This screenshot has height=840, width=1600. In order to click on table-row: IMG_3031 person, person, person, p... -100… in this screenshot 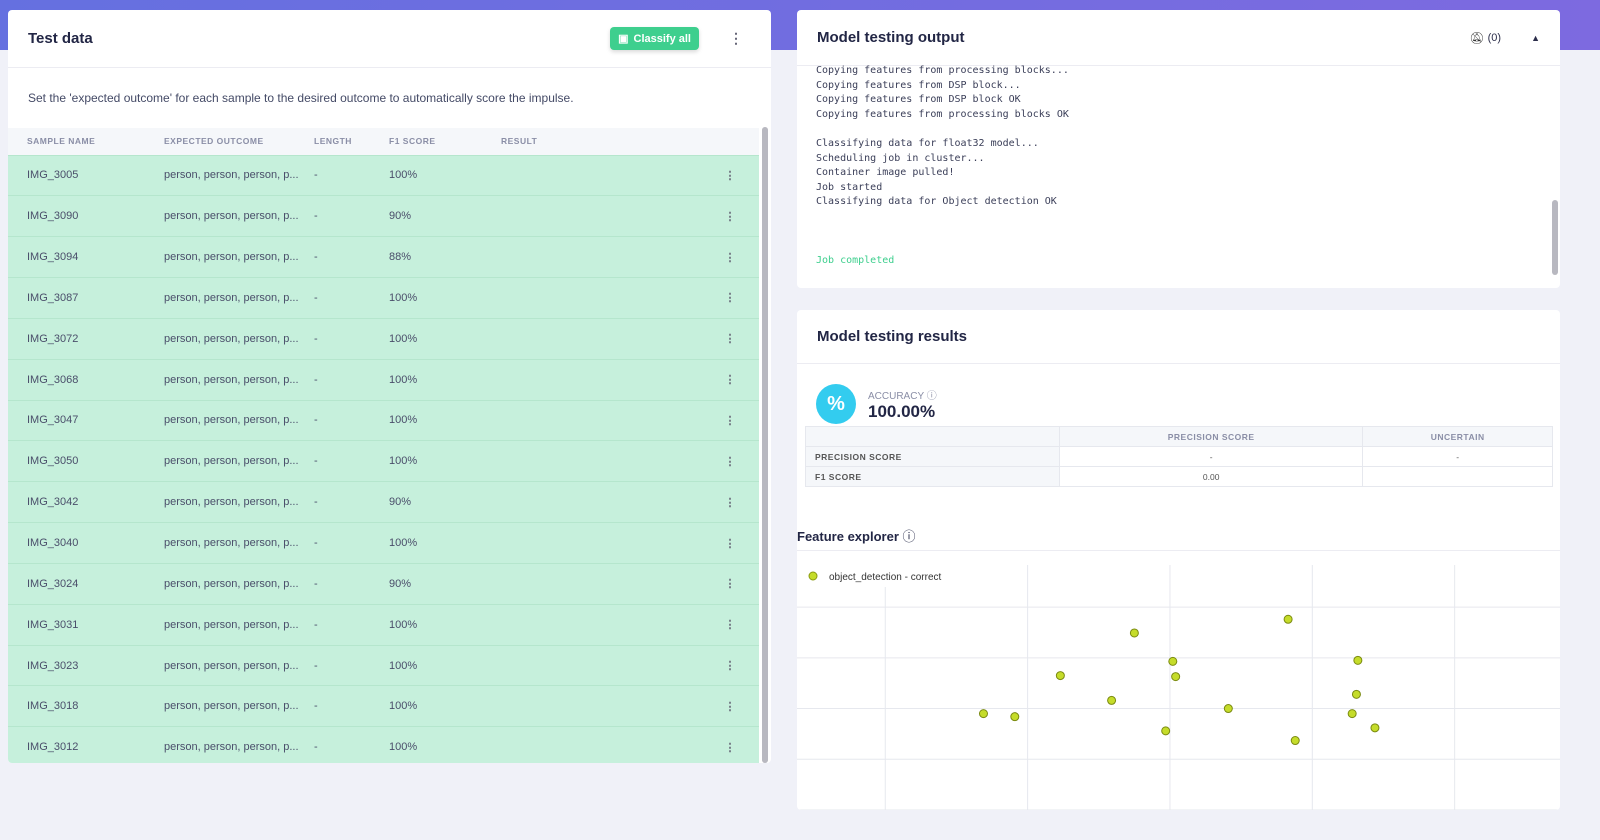, I will do `click(383, 624)`.